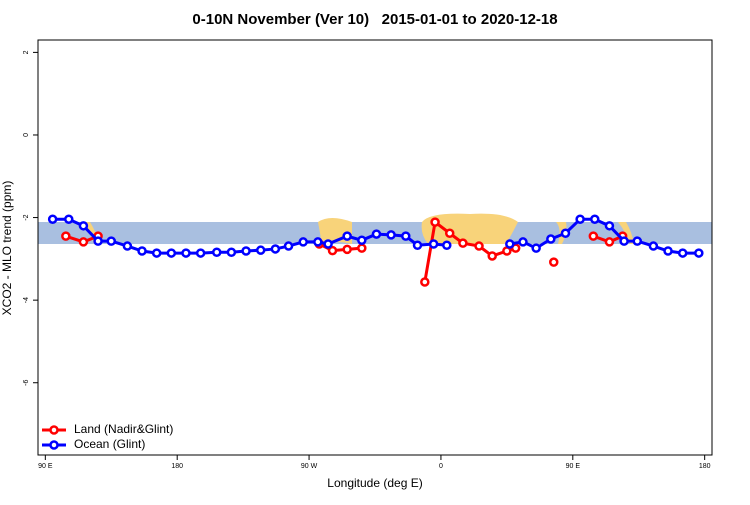 The image size is (750, 505). What do you see at coordinates (26, 52) in the screenshot?
I see `y-tick-label: 2` at bounding box center [26, 52].